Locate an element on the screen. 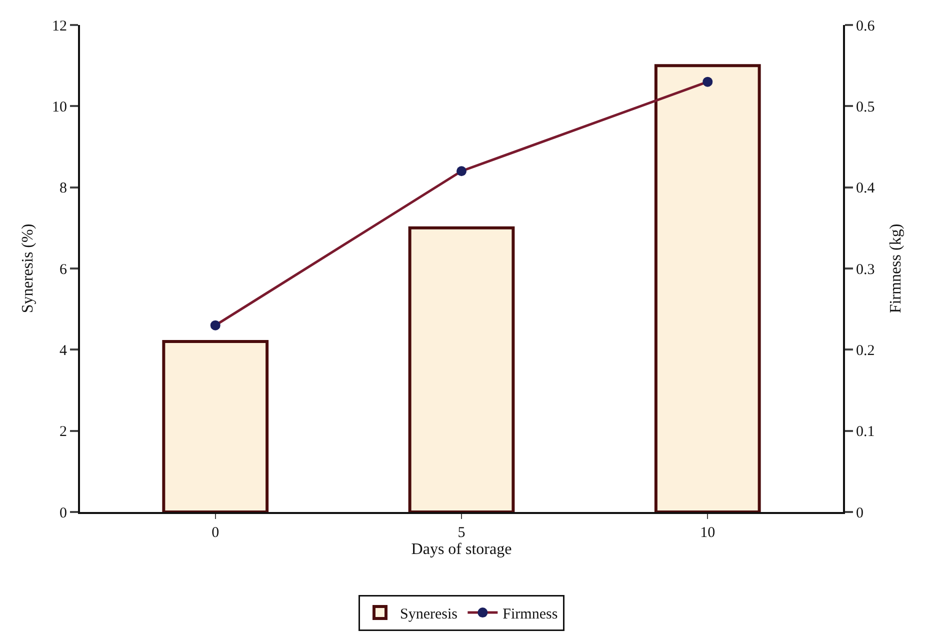 The height and width of the screenshot is (643, 933). y-tick-label: 12 is located at coordinates (59, 26).